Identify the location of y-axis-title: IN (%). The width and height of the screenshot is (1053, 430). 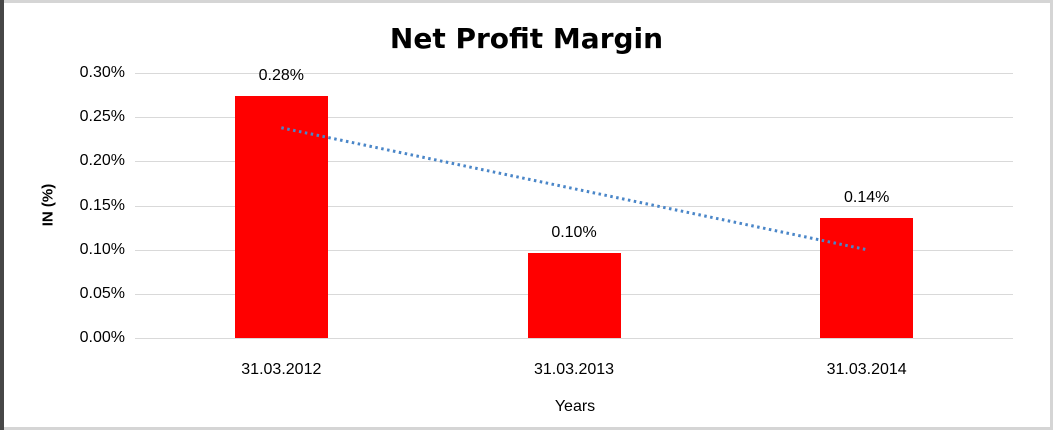
(48, 205).